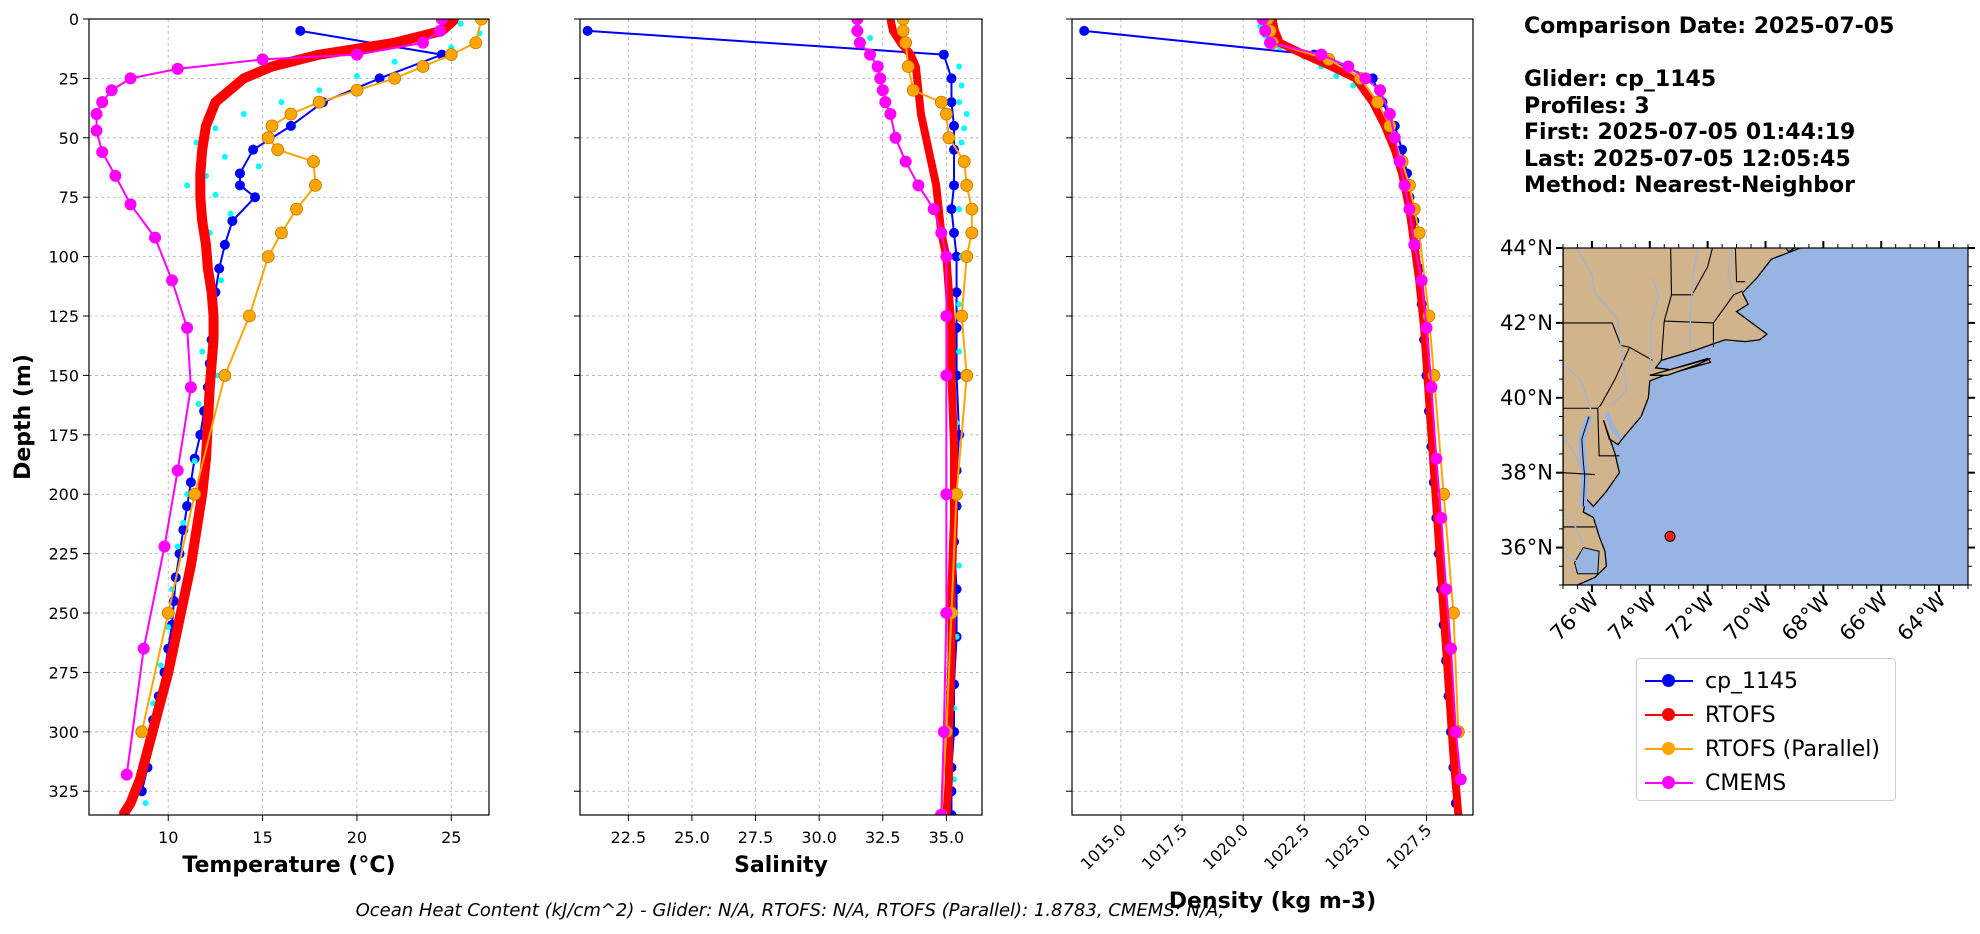  Describe the element at coordinates (1762, 749) in the screenshot. I see `legend-item-rtofs-parallel: RTOFS (Parallel)` at that location.